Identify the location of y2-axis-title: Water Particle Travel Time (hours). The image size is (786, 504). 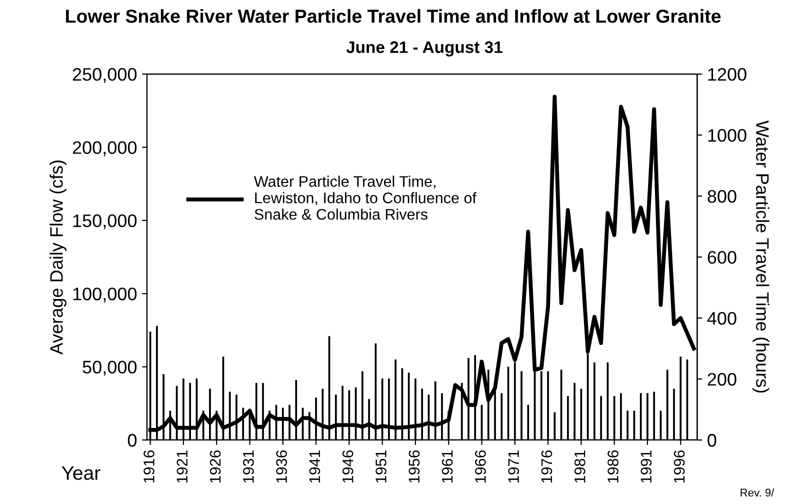
(761, 256).